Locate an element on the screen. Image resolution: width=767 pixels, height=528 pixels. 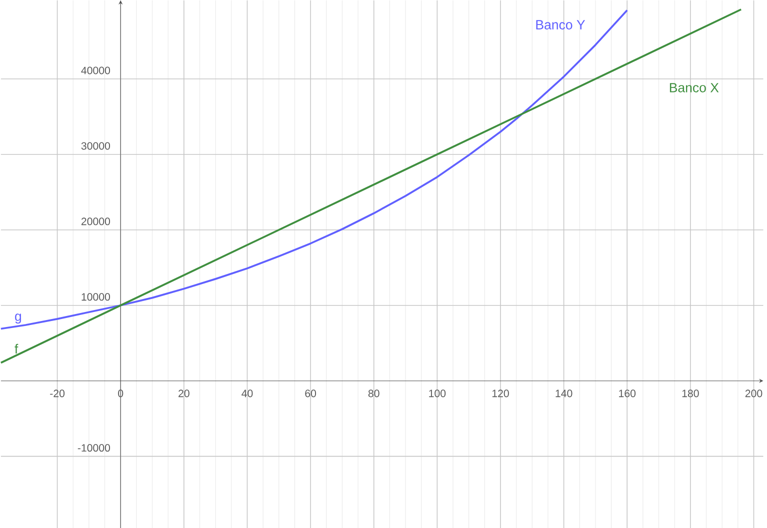
x-tick-label: 60 is located at coordinates (310, 393).